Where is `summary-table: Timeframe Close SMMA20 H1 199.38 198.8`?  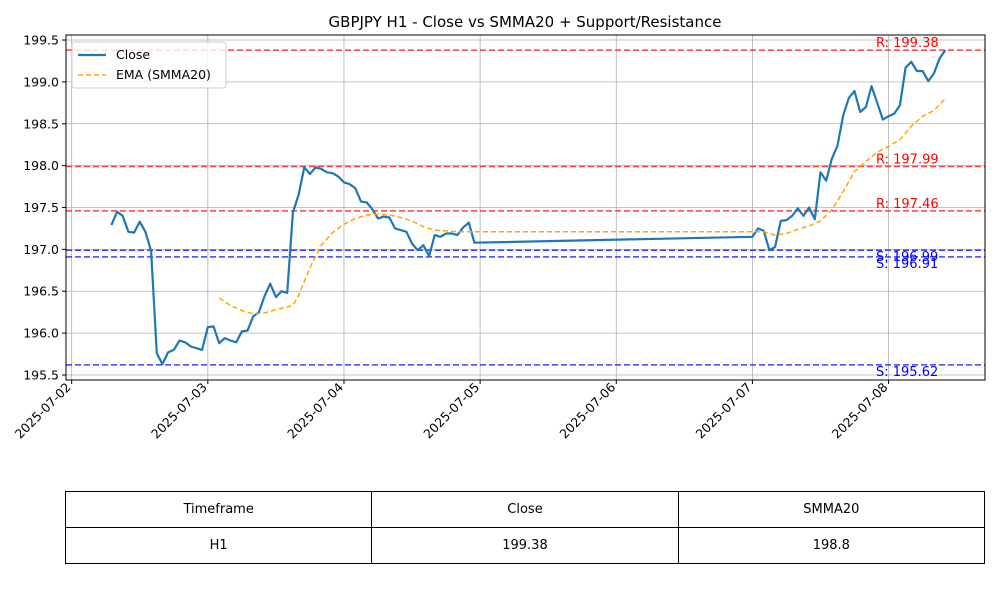 summary-table: Timeframe Close SMMA20 H1 199.38 198.8 is located at coordinates (525, 527).